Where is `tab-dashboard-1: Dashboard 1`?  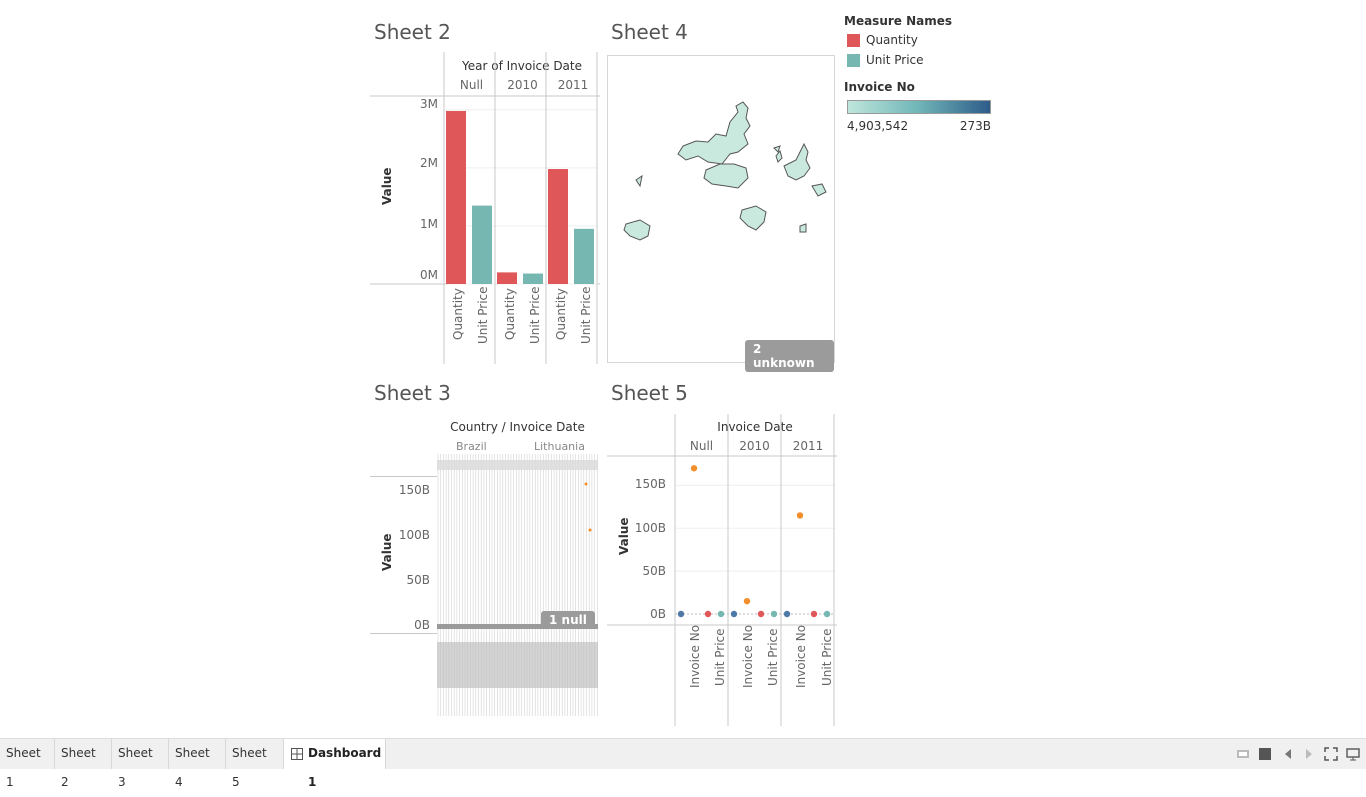 tab-dashboard-1: Dashboard 1 is located at coordinates (335, 764).